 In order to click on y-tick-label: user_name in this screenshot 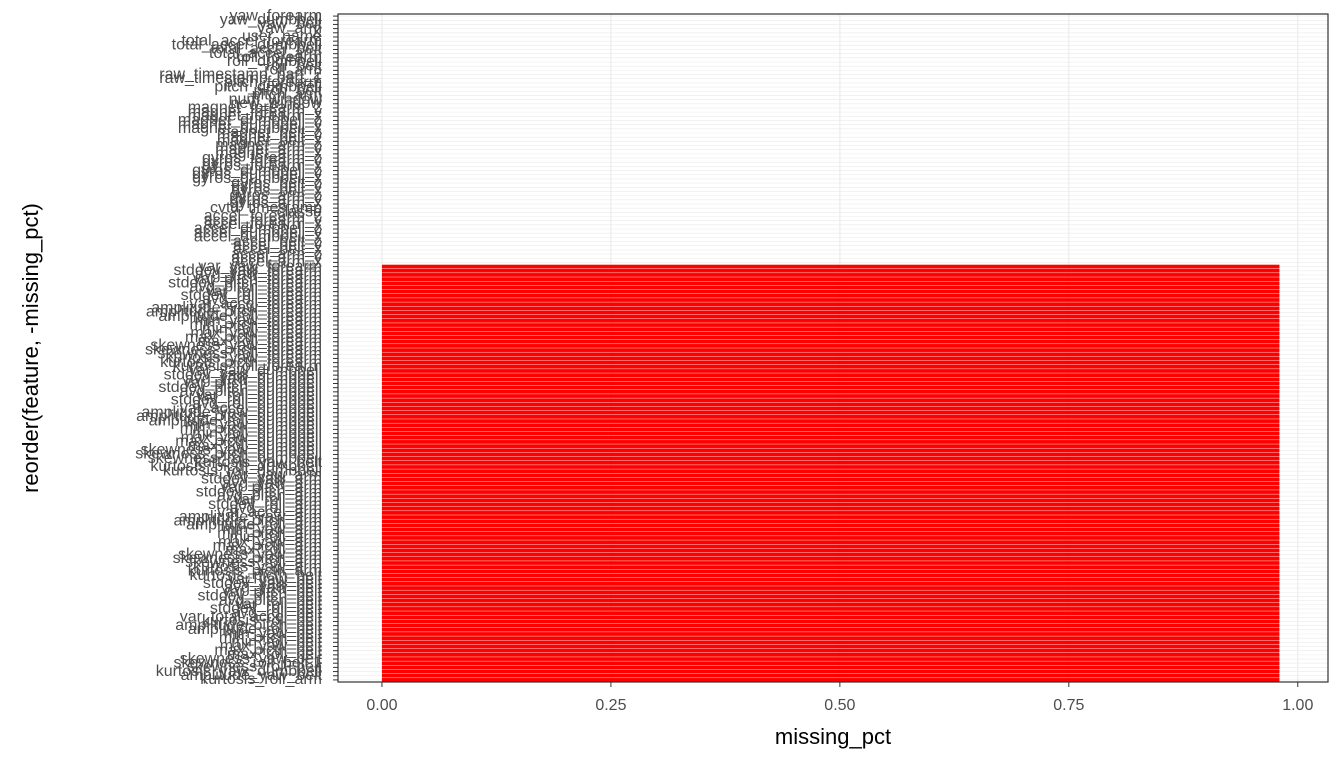, I will do `click(282, 36)`.